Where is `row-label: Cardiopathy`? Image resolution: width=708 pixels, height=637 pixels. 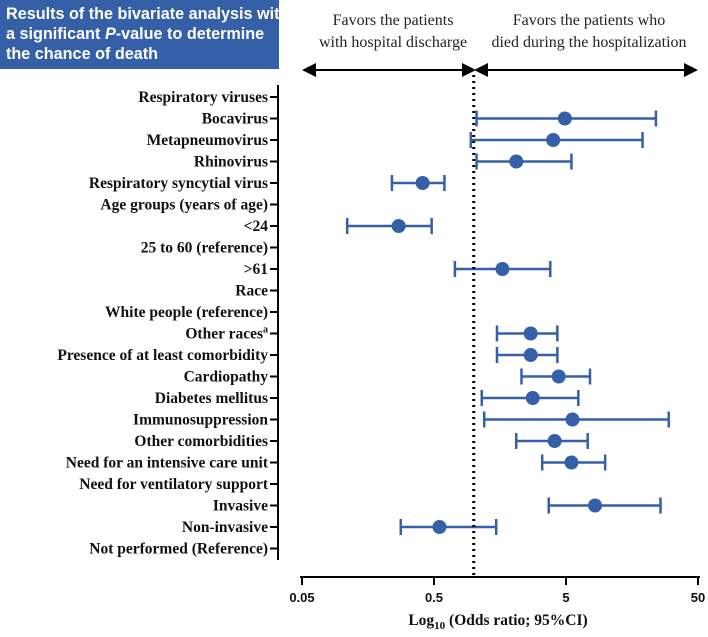 row-label: Cardiopathy is located at coordinates (226, 377).